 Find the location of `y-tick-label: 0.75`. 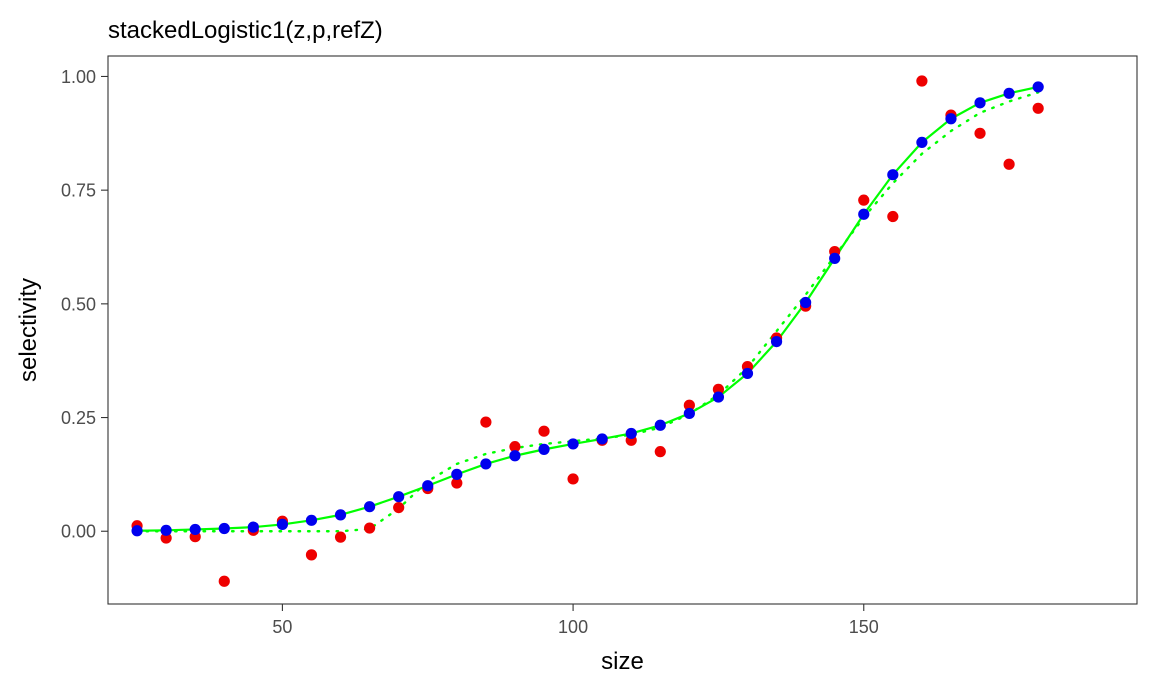

y-tick-label: 0.75 is located at coordinates (78, 191).